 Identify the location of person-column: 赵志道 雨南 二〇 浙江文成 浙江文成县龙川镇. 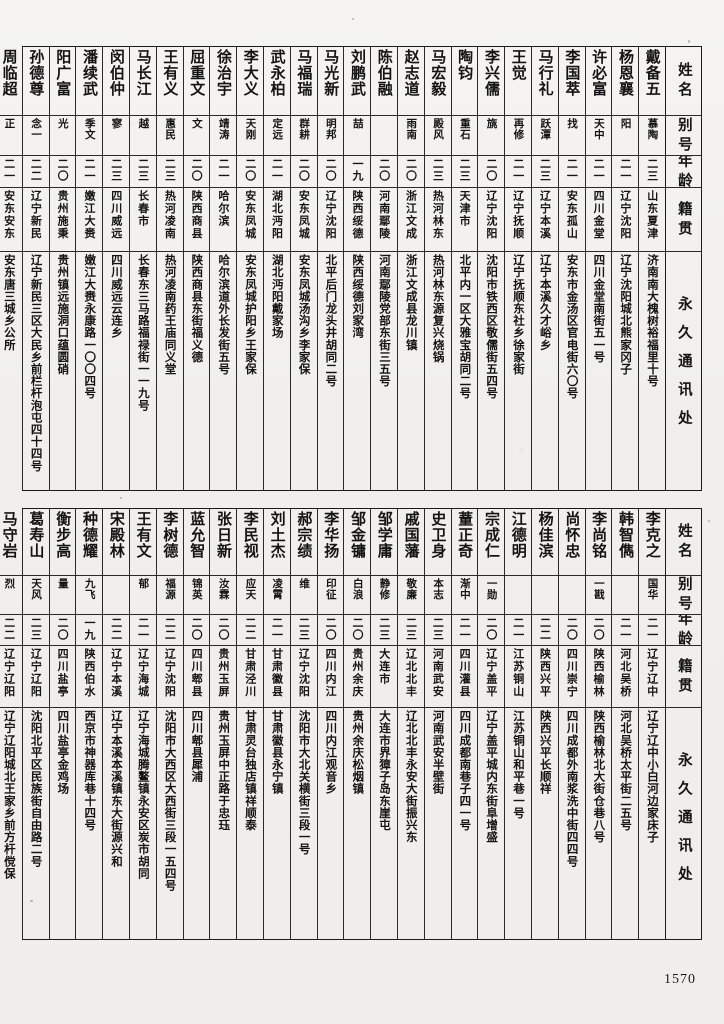
(410, 268).